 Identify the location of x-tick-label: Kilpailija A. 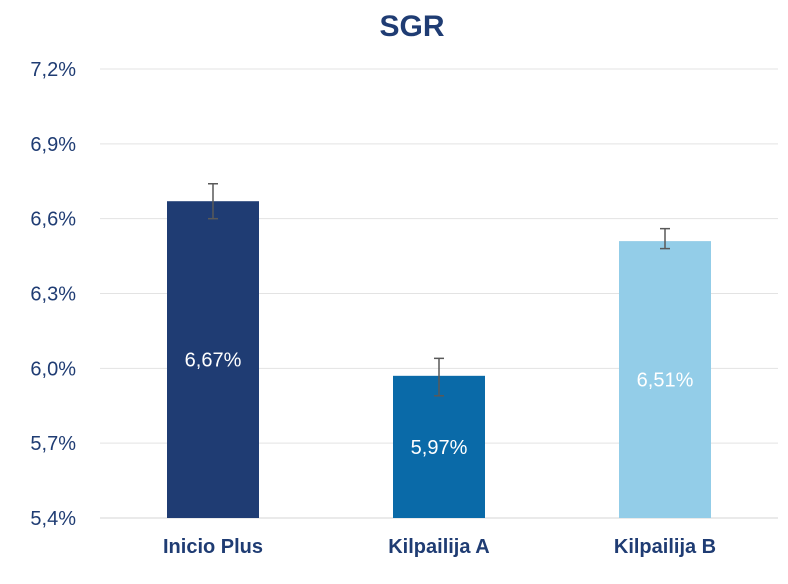
(439, 547).